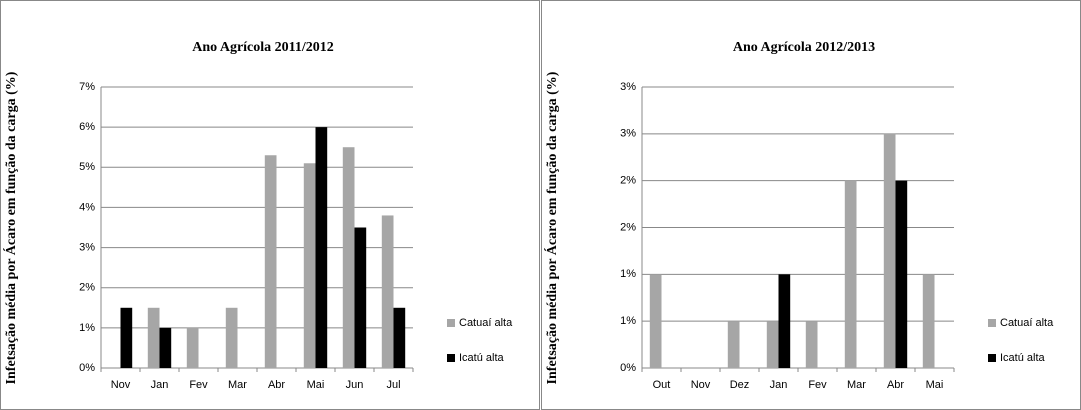  Describe the element at coordinates (804, 47) in the screenshot. I see `chart-title: Ano Agrícola 2012/2013` at that location.